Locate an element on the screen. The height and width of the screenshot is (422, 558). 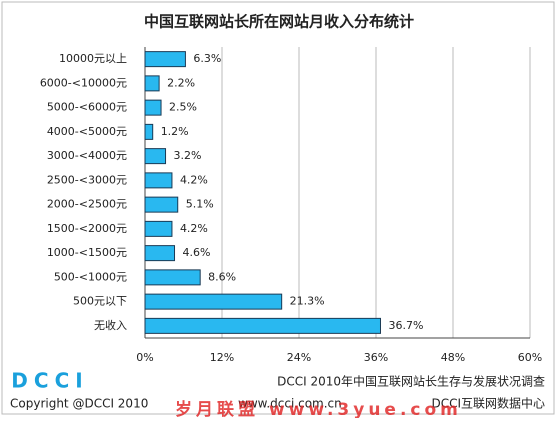
logo: DCCI is located at coordinates (49, 381).